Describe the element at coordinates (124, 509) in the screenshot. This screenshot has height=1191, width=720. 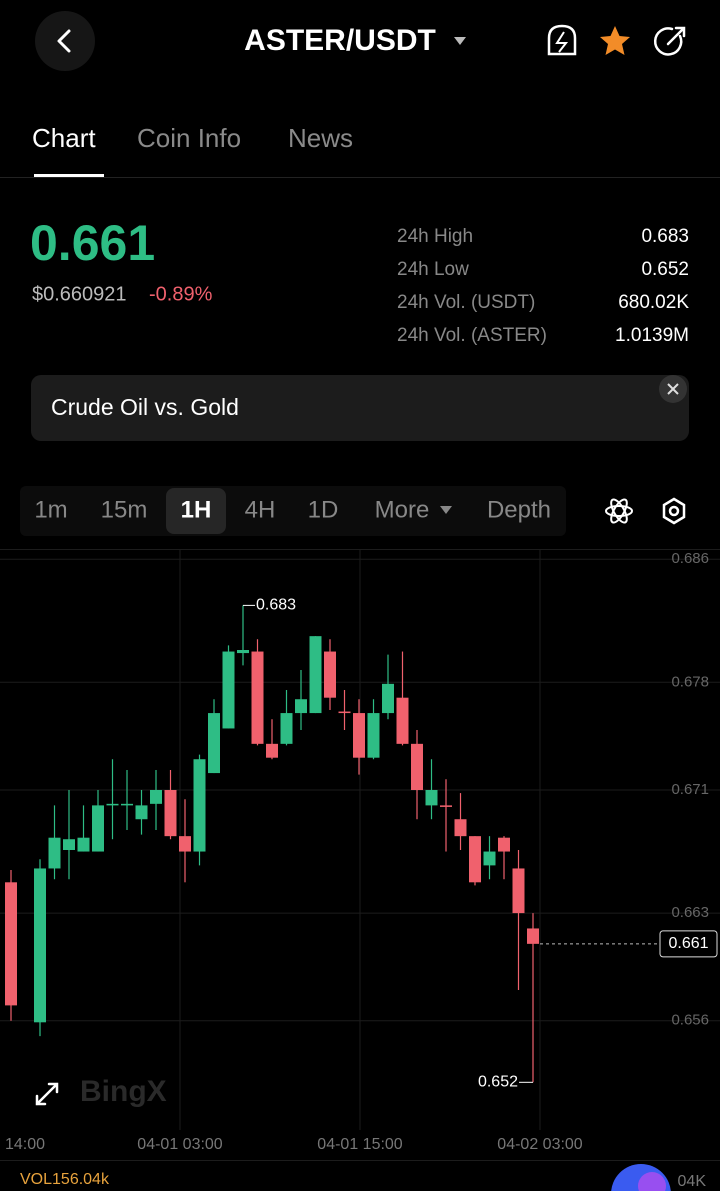
I see `interval-option: 15m` at that location.